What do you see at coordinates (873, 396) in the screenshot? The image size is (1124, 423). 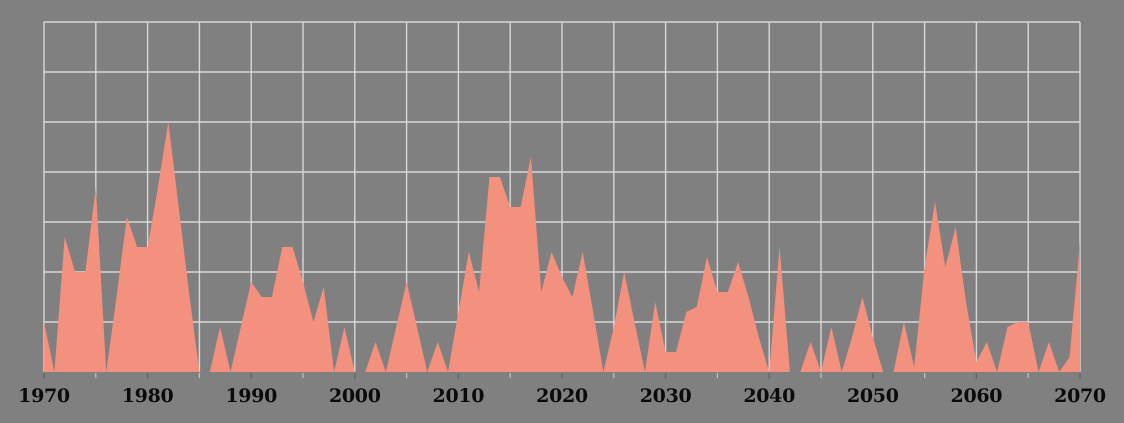 I see `x-tick-label: 2050` at bounding box center [873, 396].